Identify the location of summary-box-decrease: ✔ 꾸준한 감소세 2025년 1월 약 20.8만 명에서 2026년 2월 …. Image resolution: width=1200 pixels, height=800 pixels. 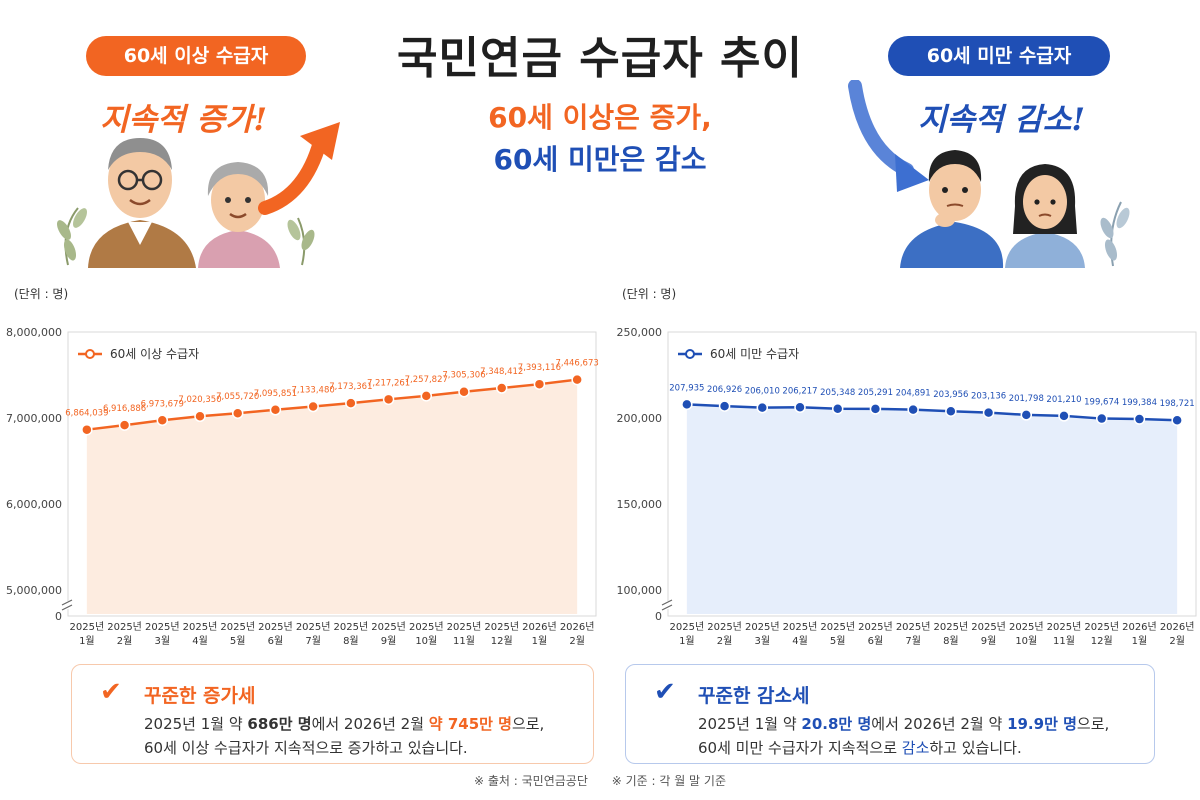
(890, 714).